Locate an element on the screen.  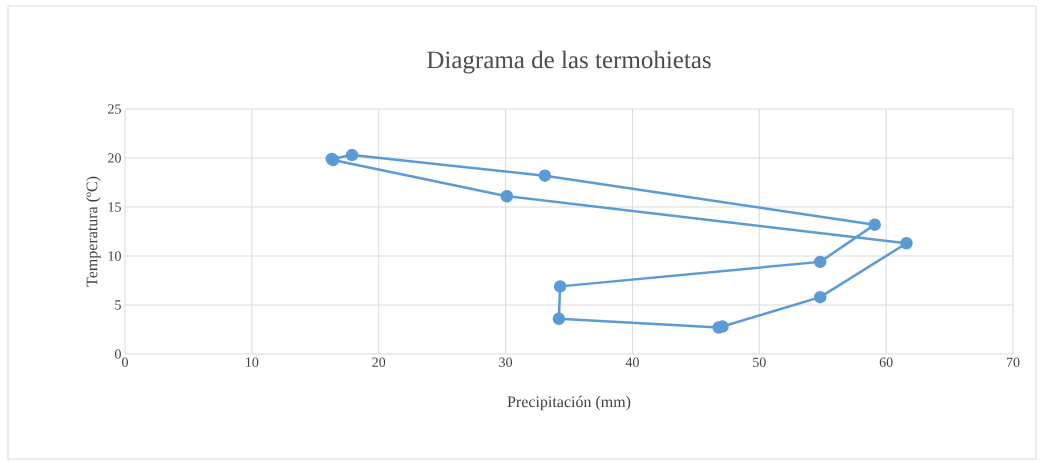
y-tick-label: 5 is located at coordinates (118, 305).